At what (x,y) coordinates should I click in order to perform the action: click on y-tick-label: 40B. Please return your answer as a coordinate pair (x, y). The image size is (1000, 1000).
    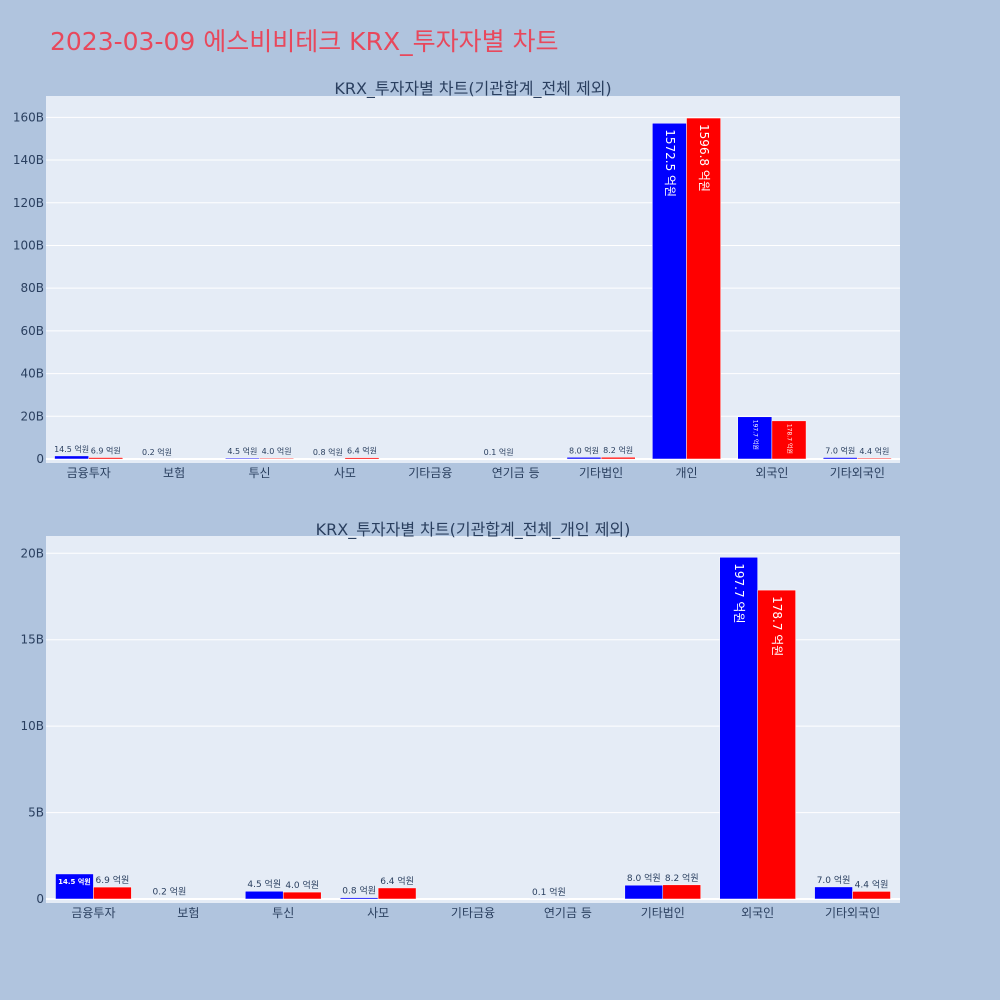
    Looking at the image, I should click on (32, 374).